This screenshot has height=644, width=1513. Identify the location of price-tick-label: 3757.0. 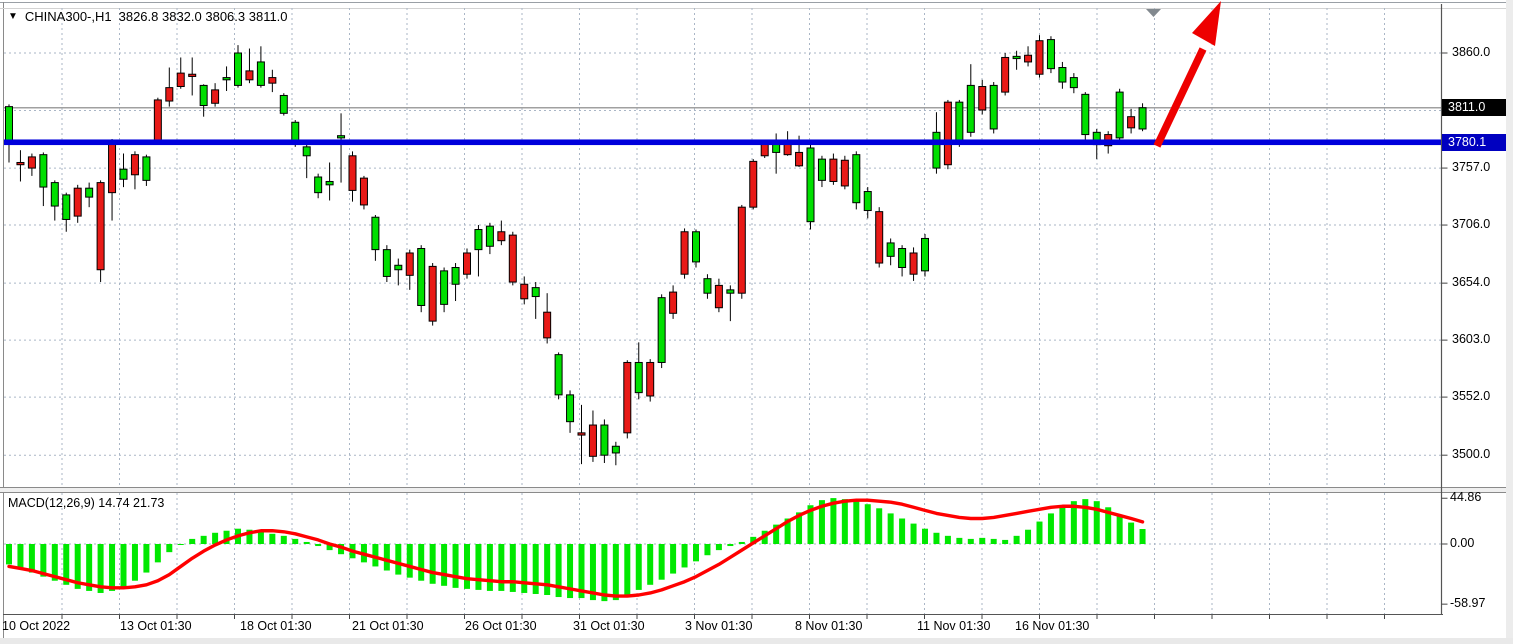
(1471, 167).